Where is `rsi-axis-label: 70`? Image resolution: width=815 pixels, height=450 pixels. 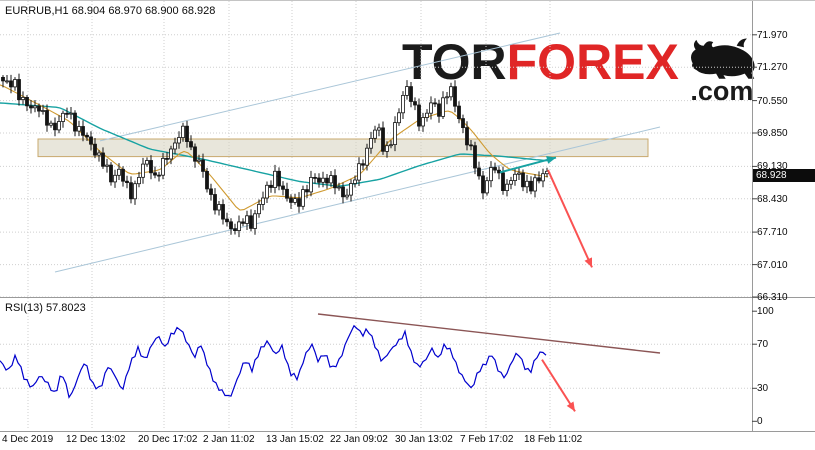
rsi-axis-label: 70 is located at coordinates (763, 344).